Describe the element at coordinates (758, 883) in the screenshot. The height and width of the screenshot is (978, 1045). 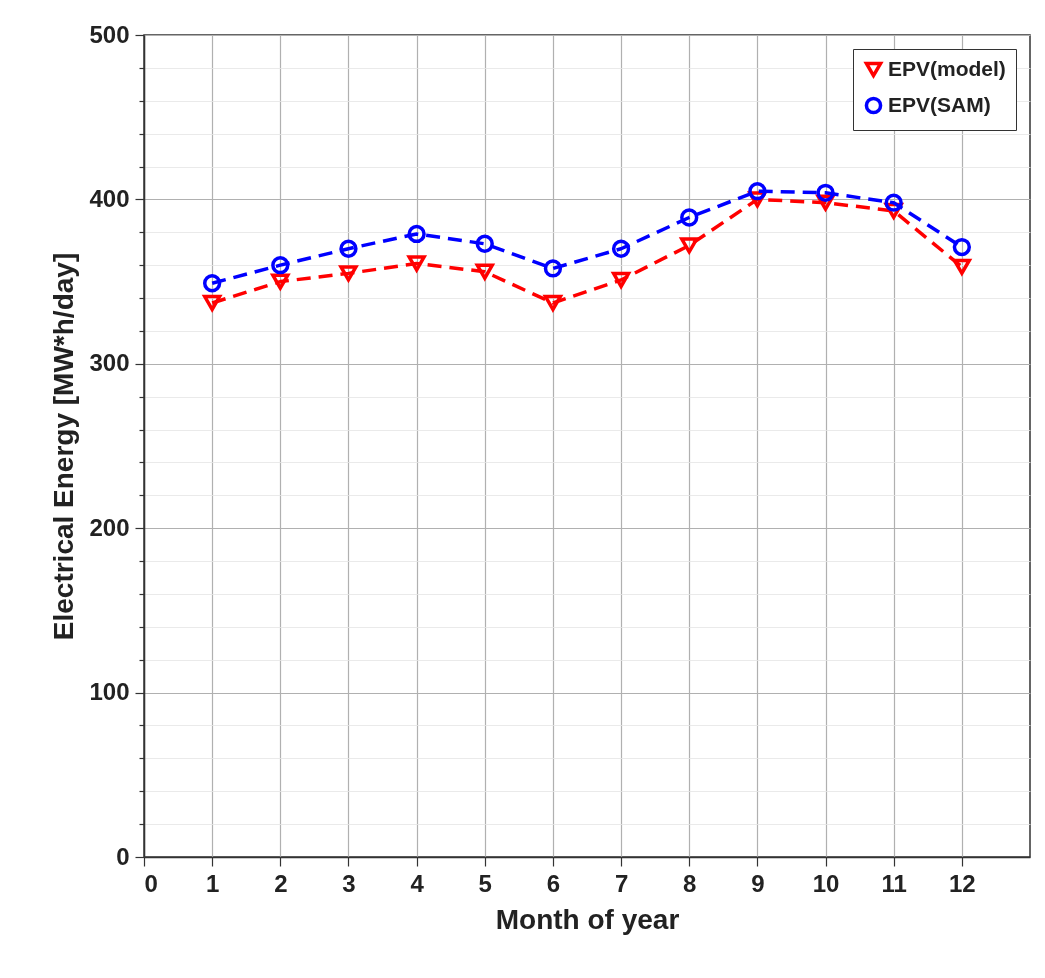
I see `x-tick-label: 9` at that location.